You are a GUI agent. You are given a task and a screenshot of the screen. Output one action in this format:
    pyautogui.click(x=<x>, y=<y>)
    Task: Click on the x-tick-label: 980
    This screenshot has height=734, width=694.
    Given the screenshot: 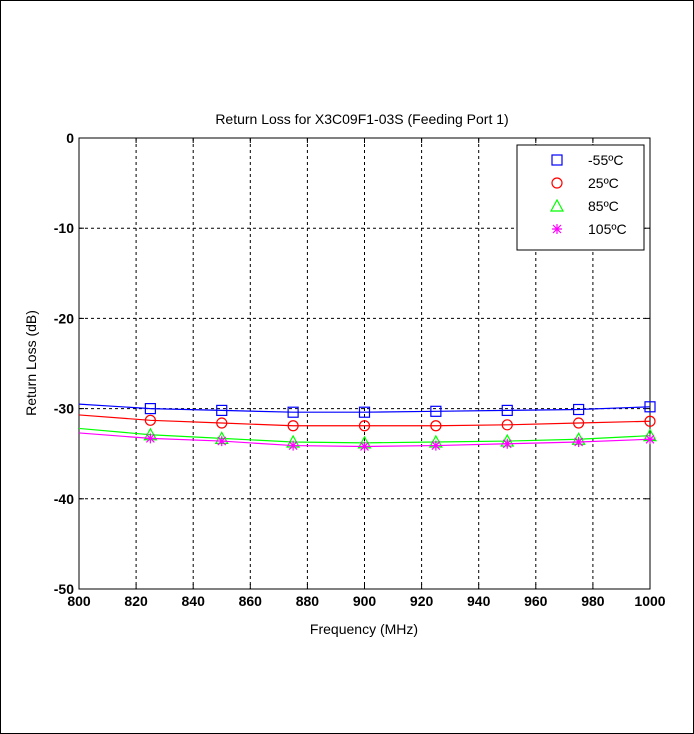 What is the action you would take?
    pyautogui.click(x=593, y=601)
    